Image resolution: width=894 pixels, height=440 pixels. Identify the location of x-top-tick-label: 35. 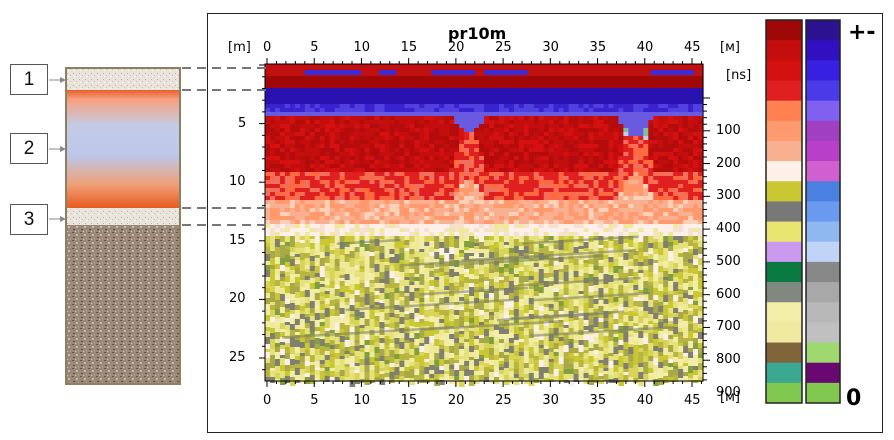
(598, 47).